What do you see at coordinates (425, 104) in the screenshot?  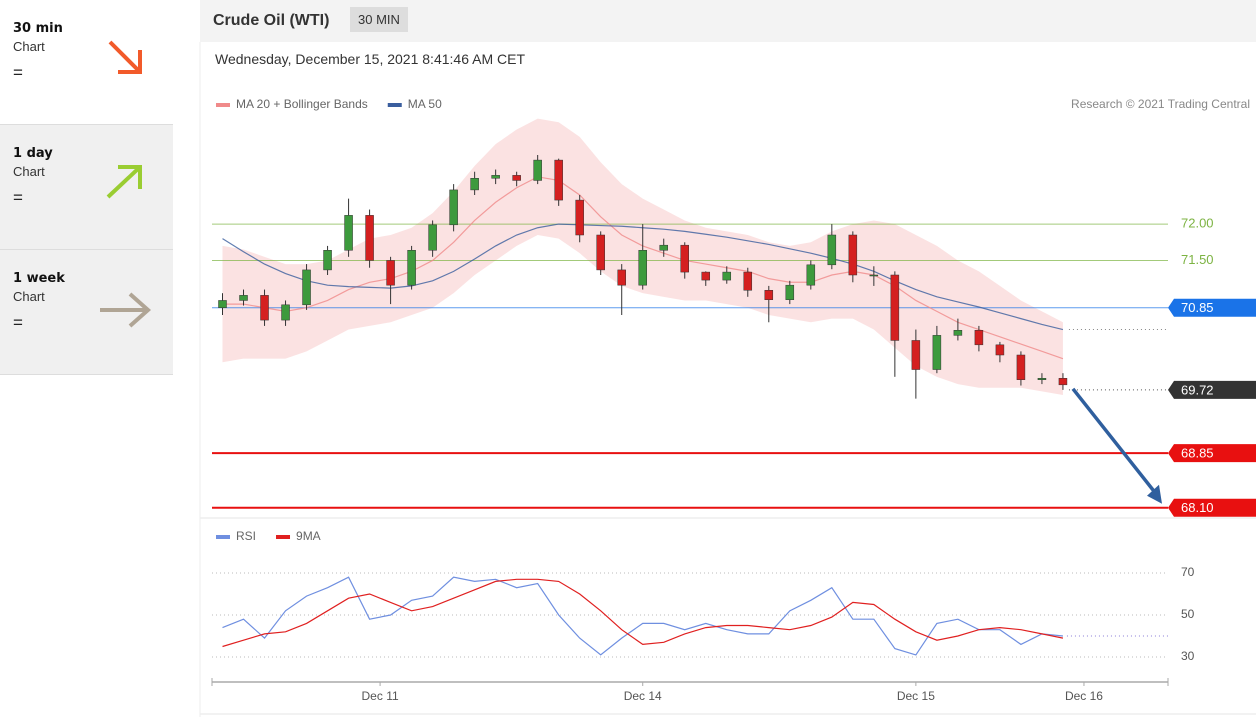 I see `legend-label: MA 50` at bounding box center [425, 104].